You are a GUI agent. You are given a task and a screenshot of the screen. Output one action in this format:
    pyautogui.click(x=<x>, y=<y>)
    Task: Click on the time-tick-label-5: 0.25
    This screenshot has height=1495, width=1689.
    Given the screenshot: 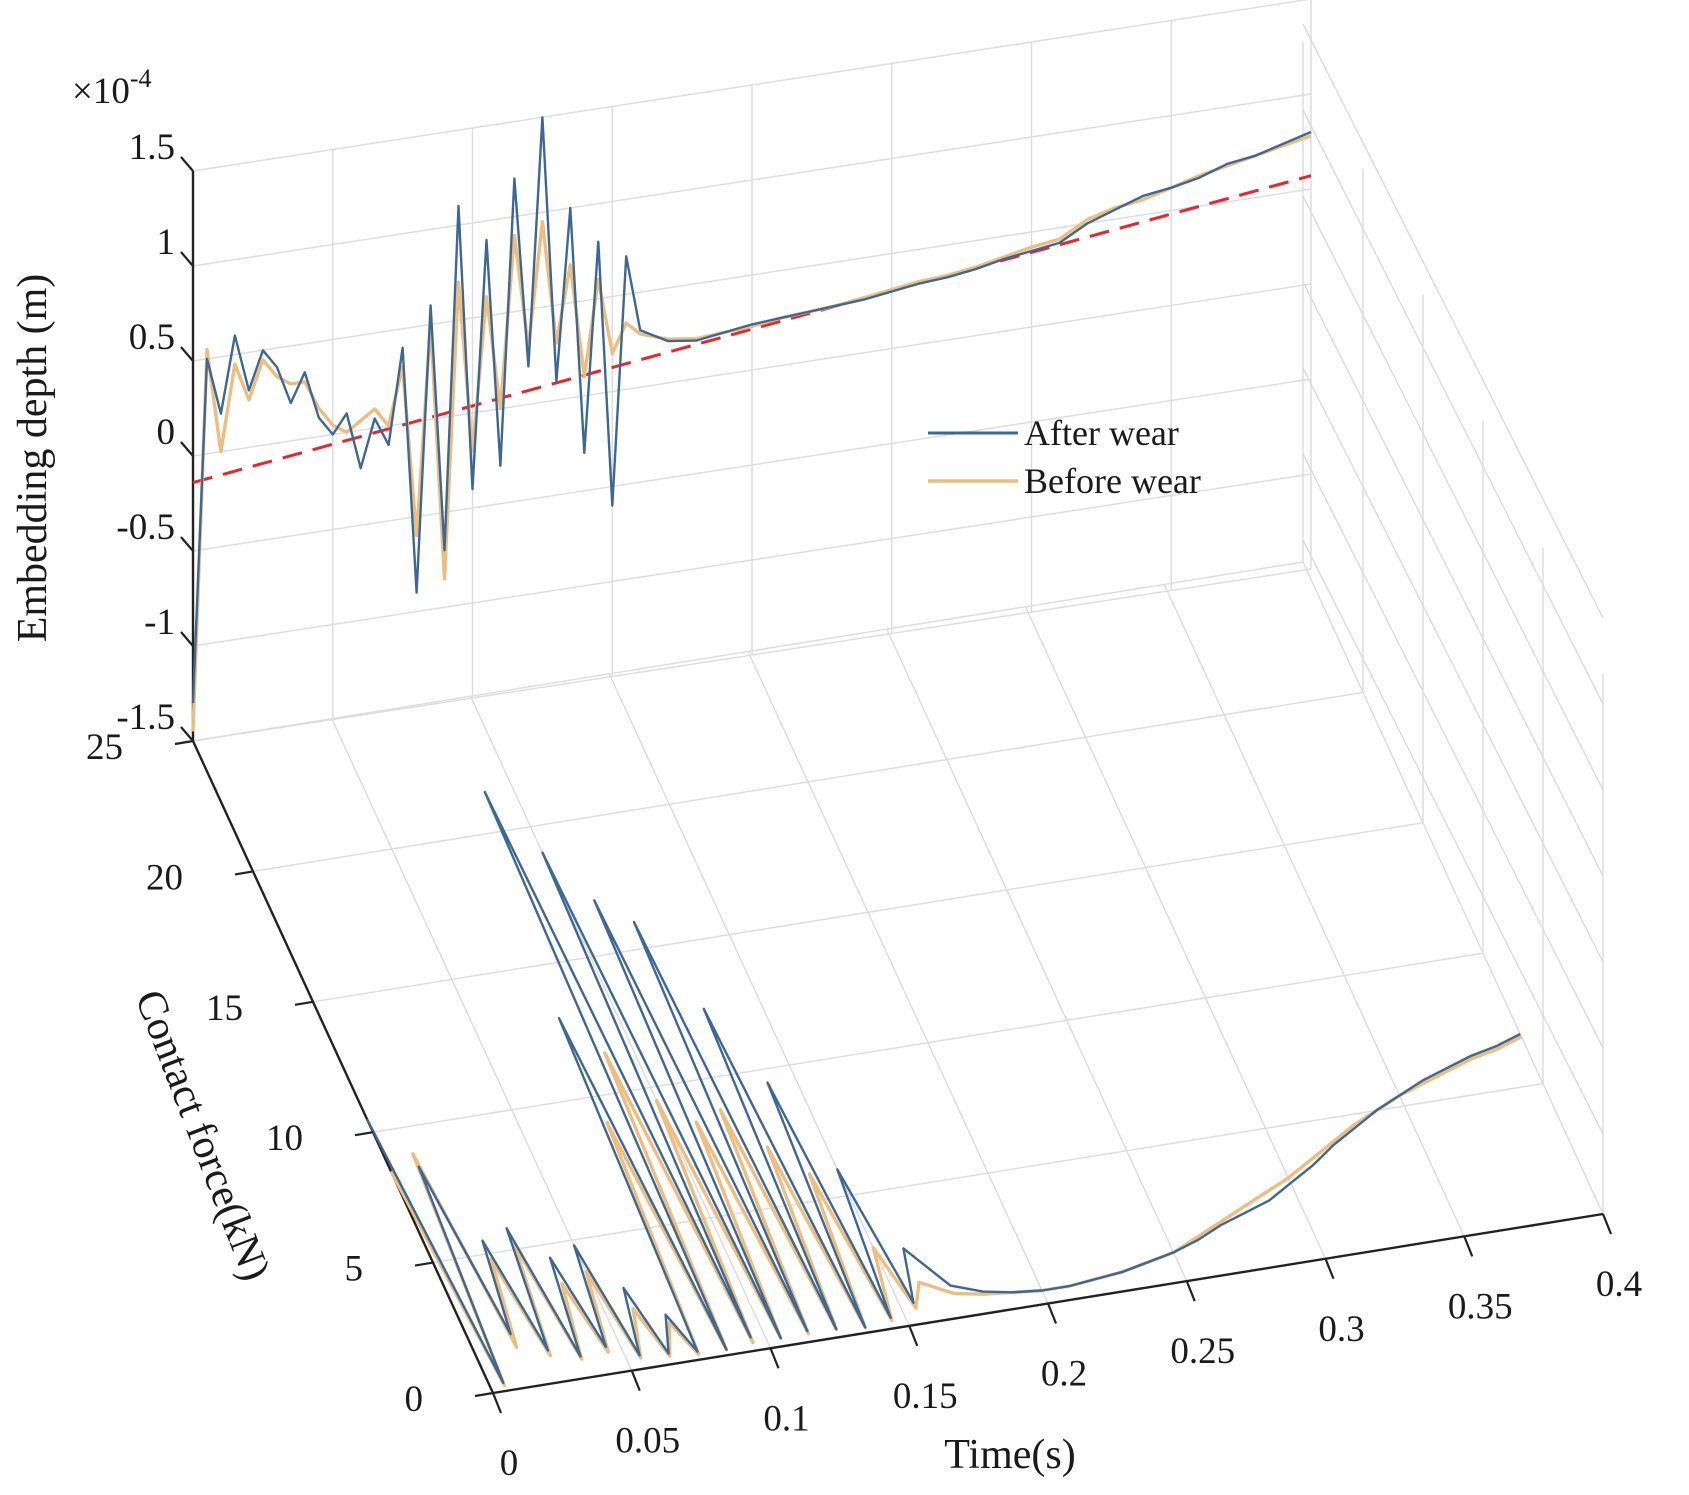 What is the action you would take?
    pyautogui.click(x=1202, y=1351)
    